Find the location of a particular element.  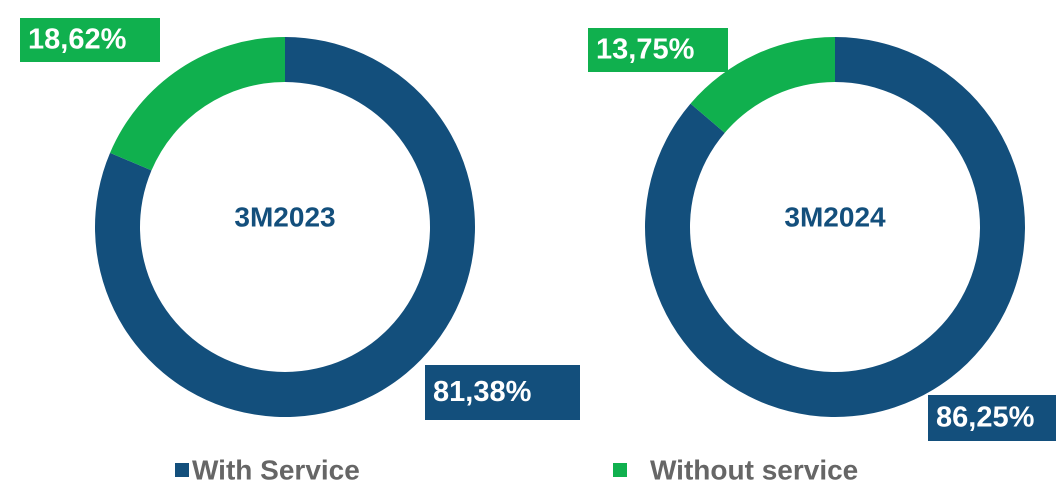

value-label: 18,62% is located at coordinates (77, 40).